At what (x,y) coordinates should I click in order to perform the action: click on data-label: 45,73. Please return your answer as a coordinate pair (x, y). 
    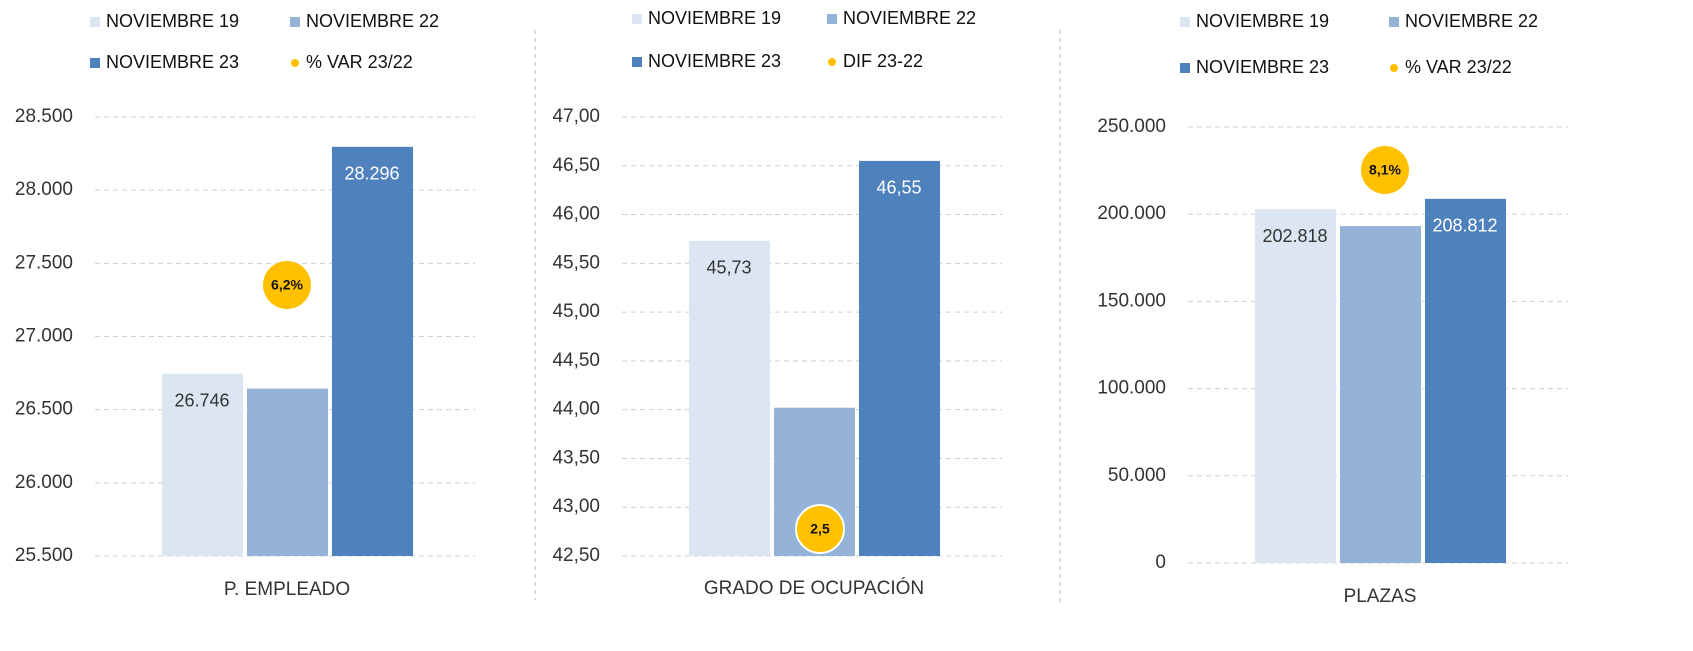
    Looking at the image, I should click on (728, 268).